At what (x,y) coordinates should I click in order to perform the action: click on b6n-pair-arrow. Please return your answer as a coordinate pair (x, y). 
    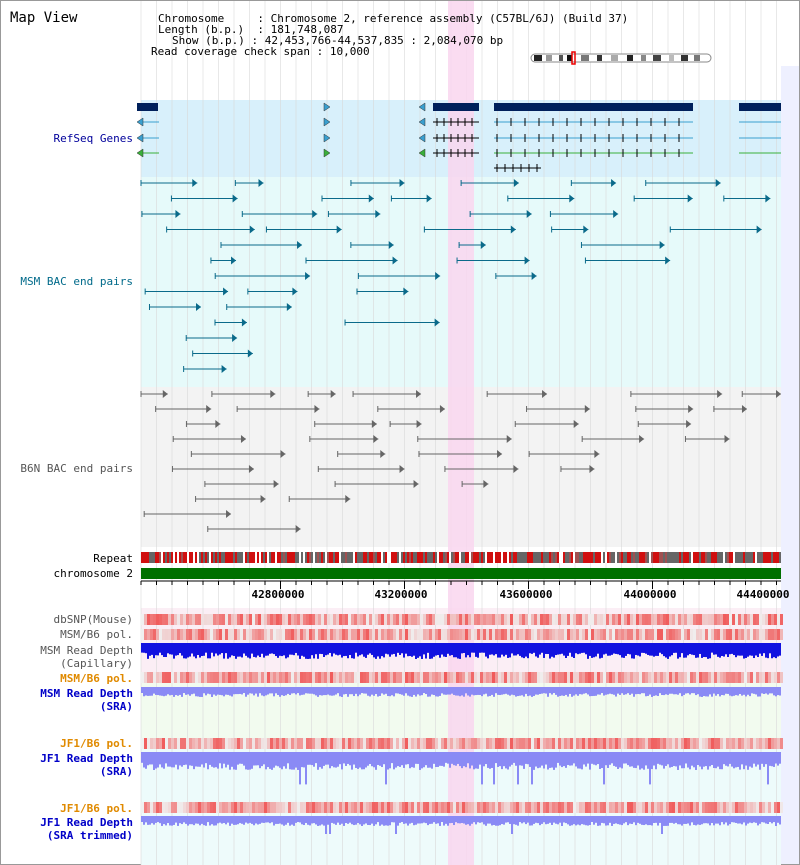
    Looking at the image, I should click on (283, 454).